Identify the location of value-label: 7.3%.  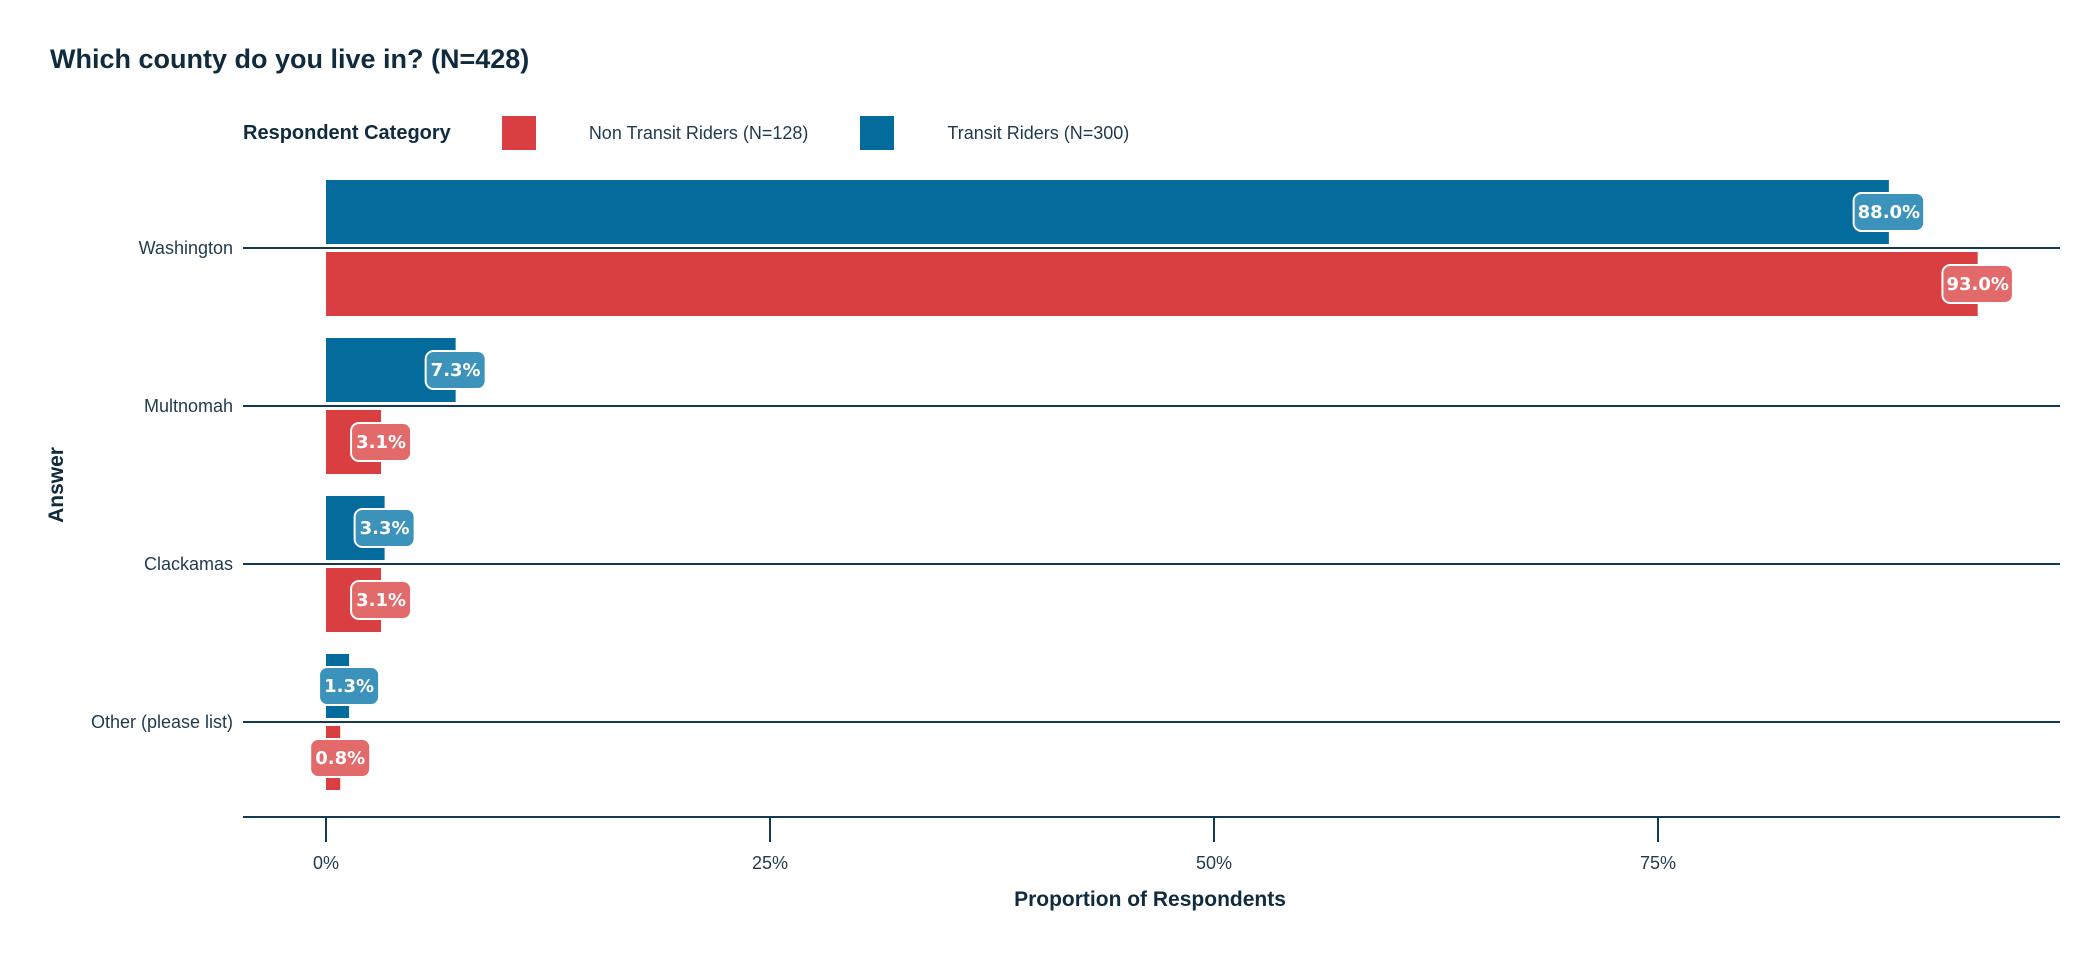
(456, 370).